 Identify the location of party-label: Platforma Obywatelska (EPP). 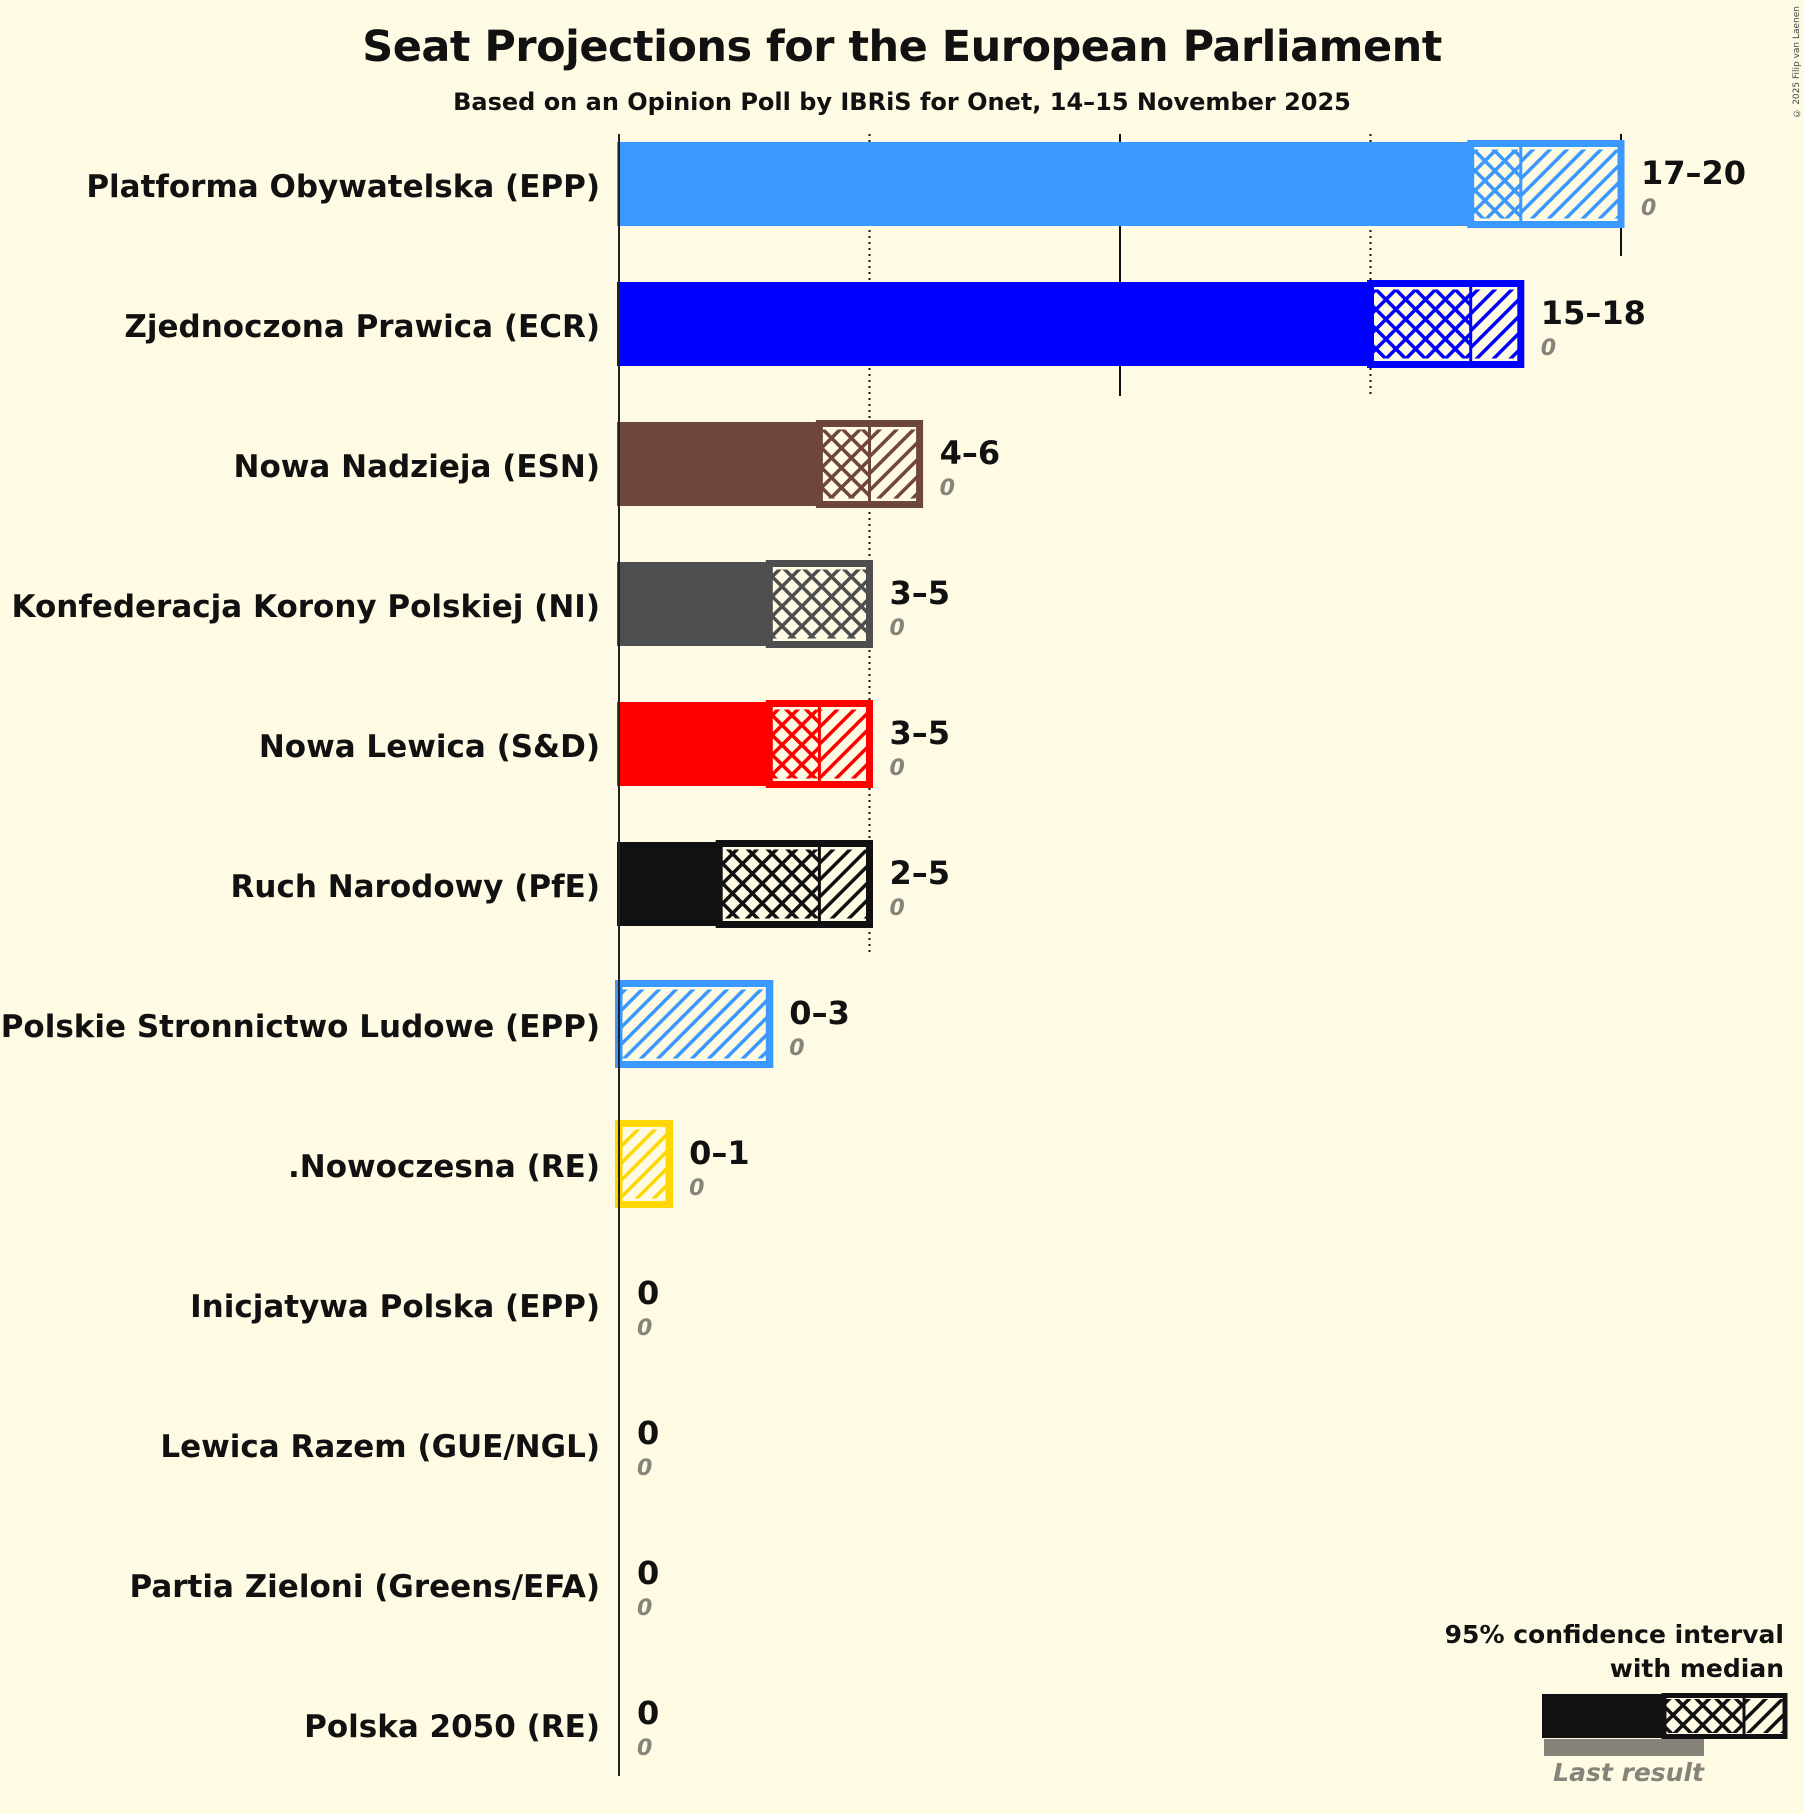
(343, 187).